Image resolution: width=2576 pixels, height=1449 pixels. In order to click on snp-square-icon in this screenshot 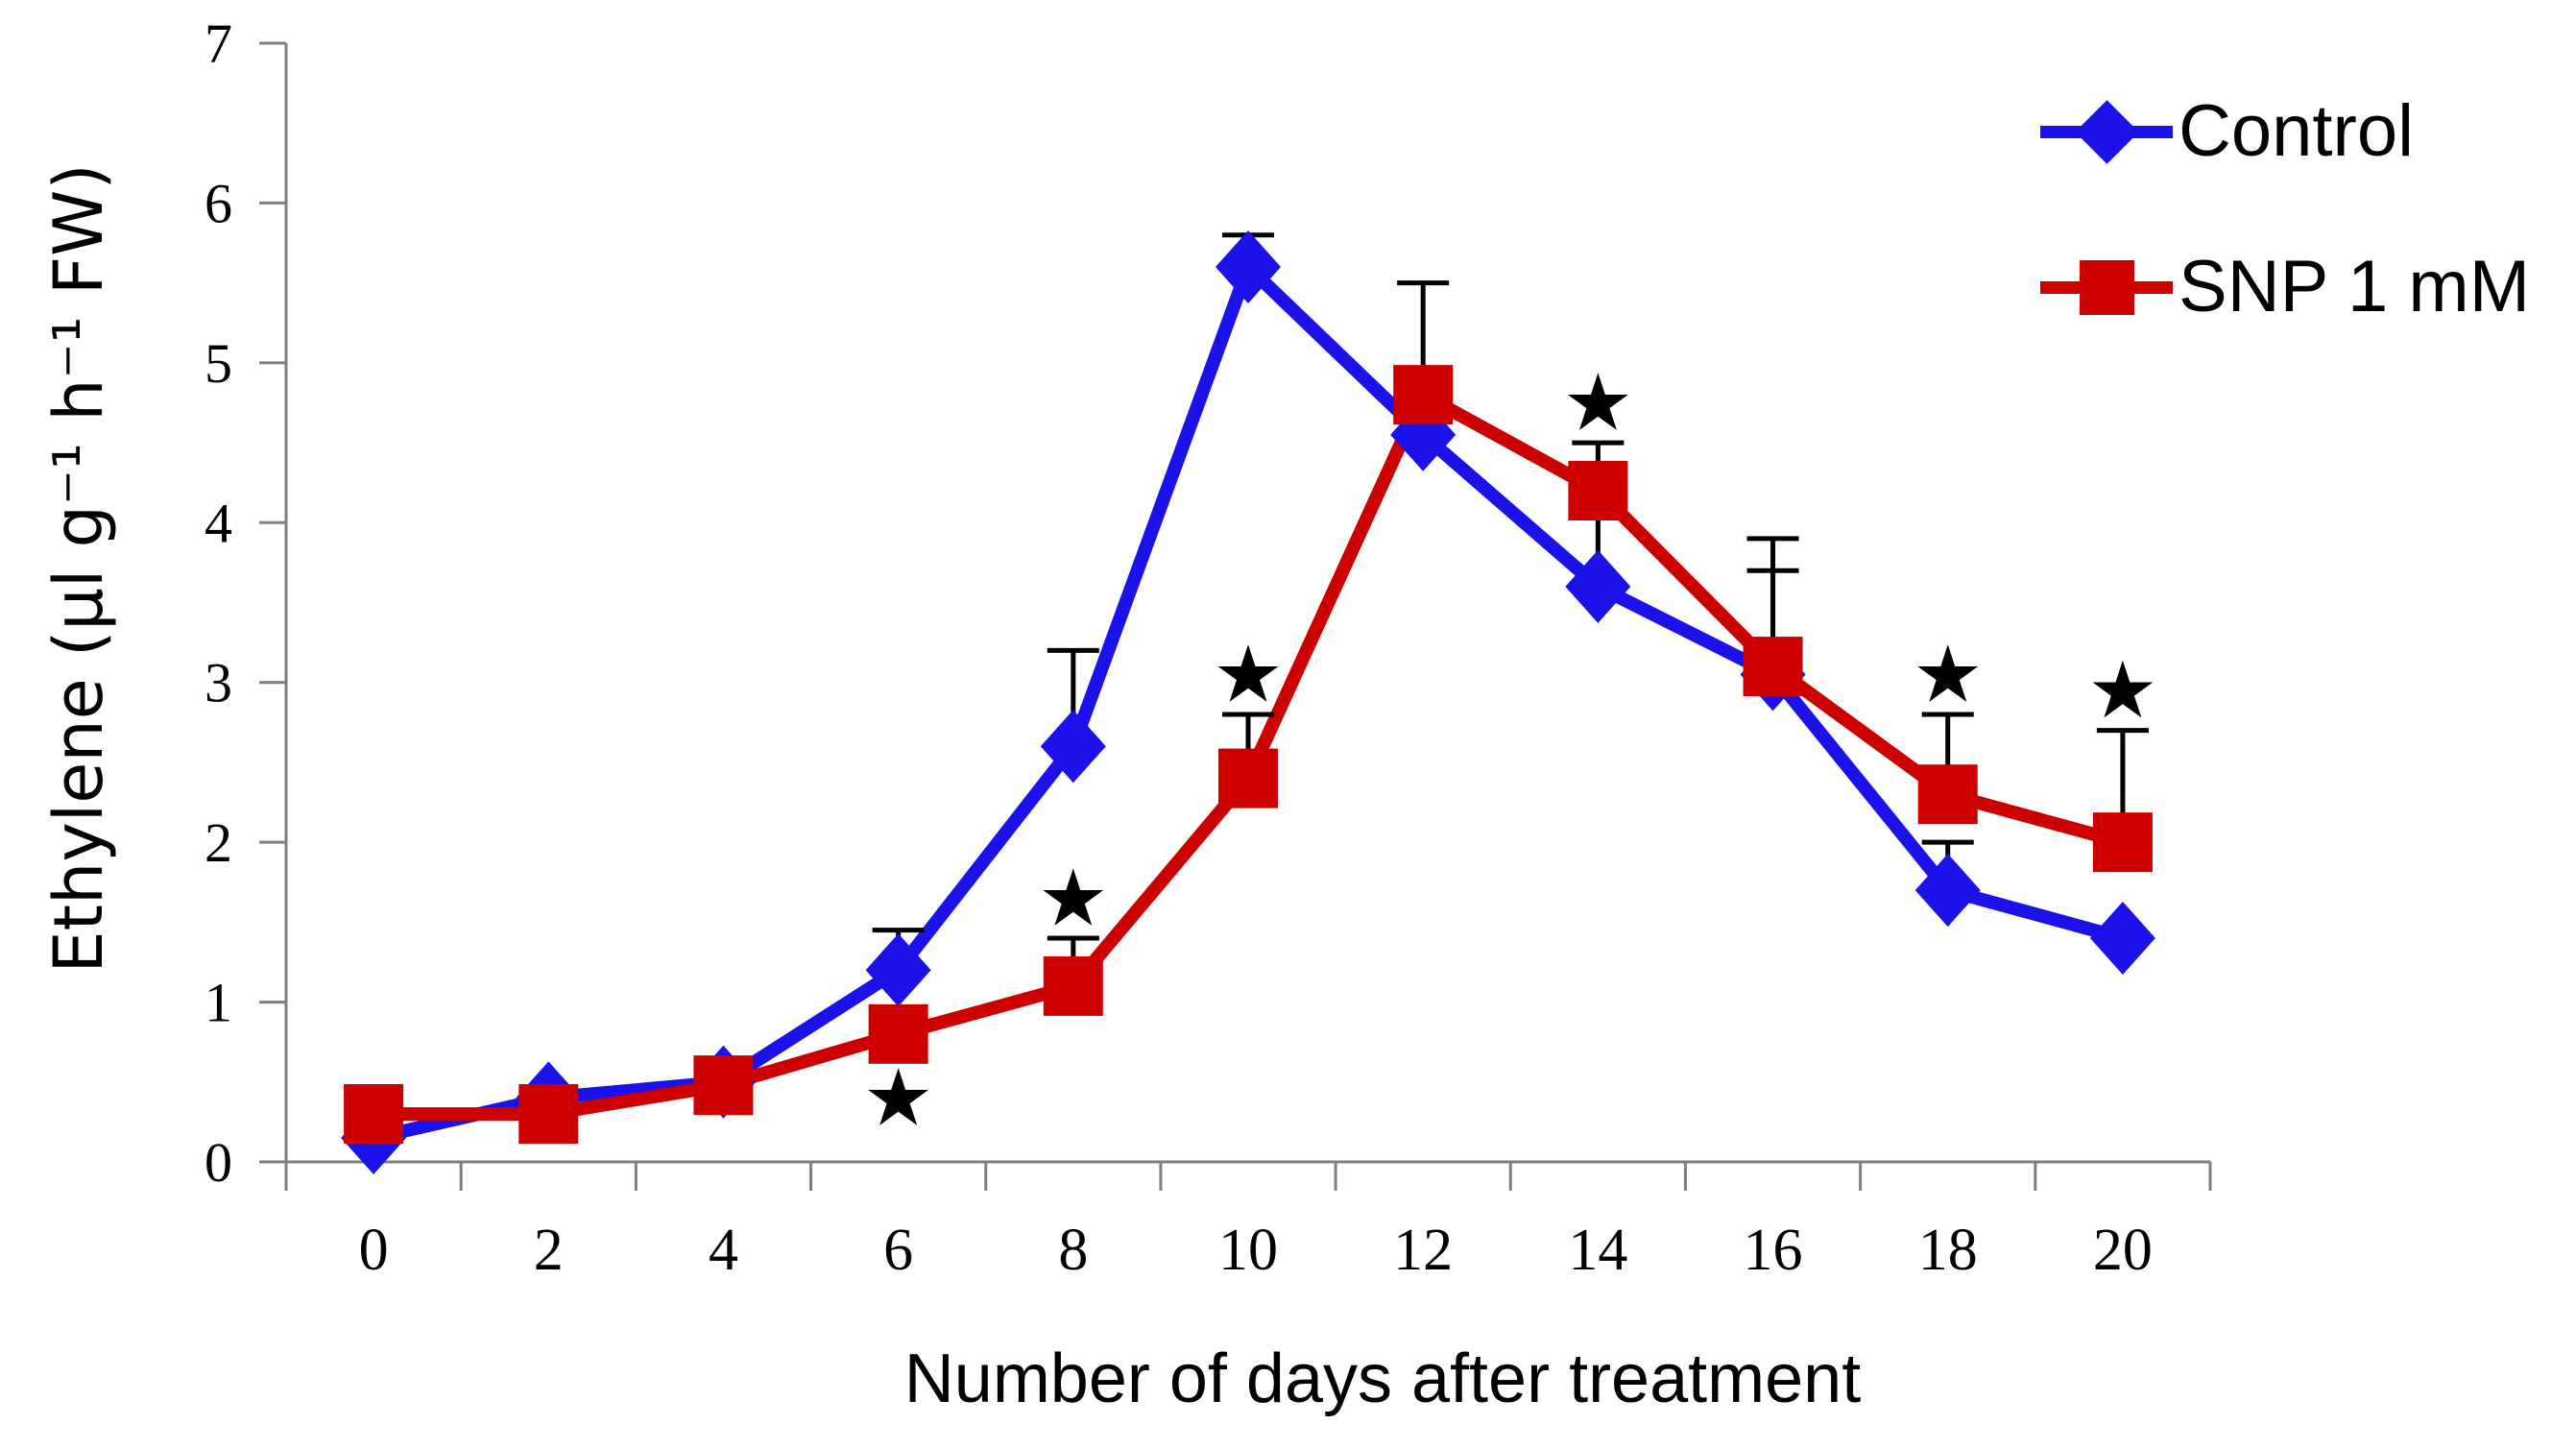, I will do `click(2107, 287)`.